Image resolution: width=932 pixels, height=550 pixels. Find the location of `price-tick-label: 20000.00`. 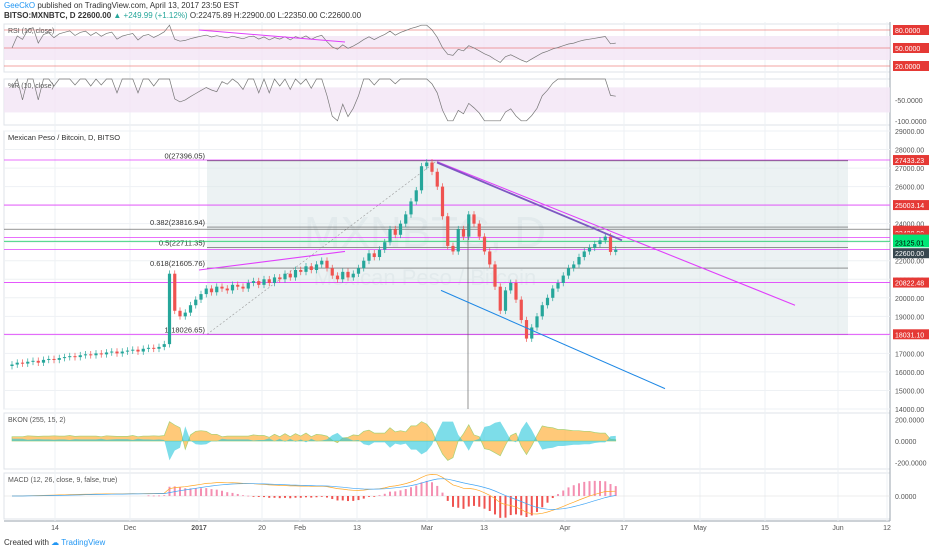

price-tick-label: 20000.00 is located at coordinates (909, 299).